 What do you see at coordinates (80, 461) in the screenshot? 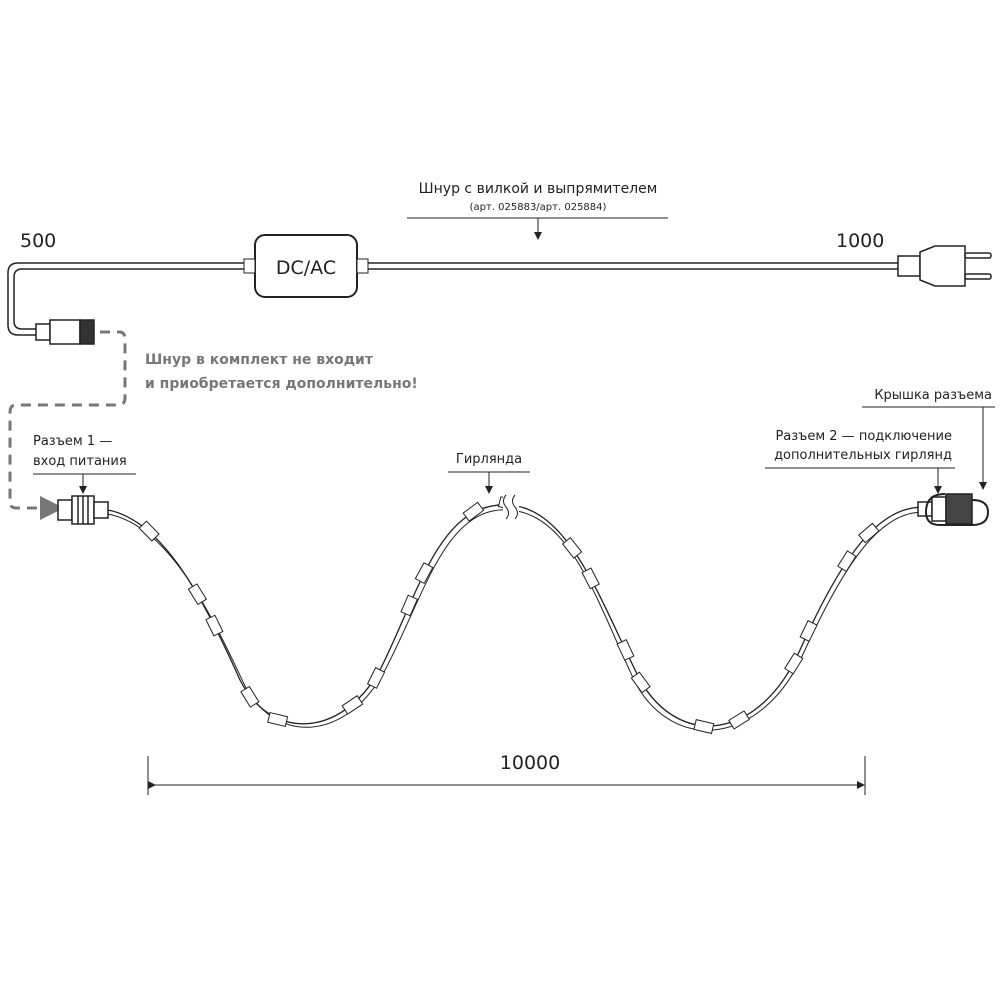
I see `connector1-label-2: вход питания` at bounding box center [80, 461].